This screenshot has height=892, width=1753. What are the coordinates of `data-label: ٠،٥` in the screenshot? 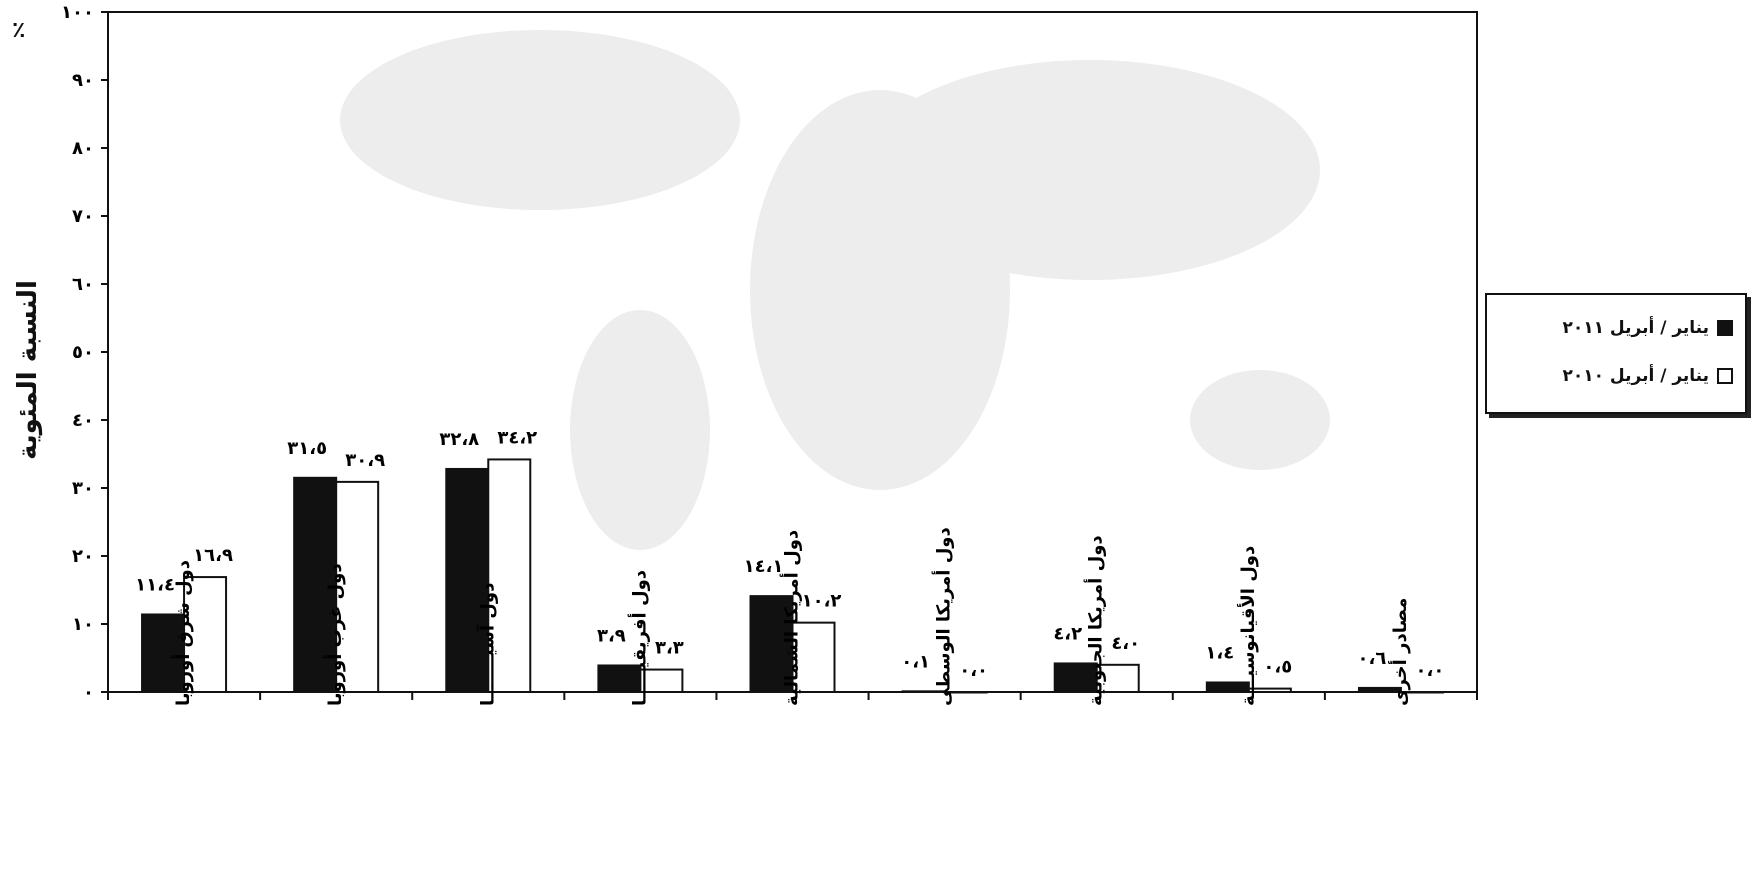 It's located at (1277, 667).